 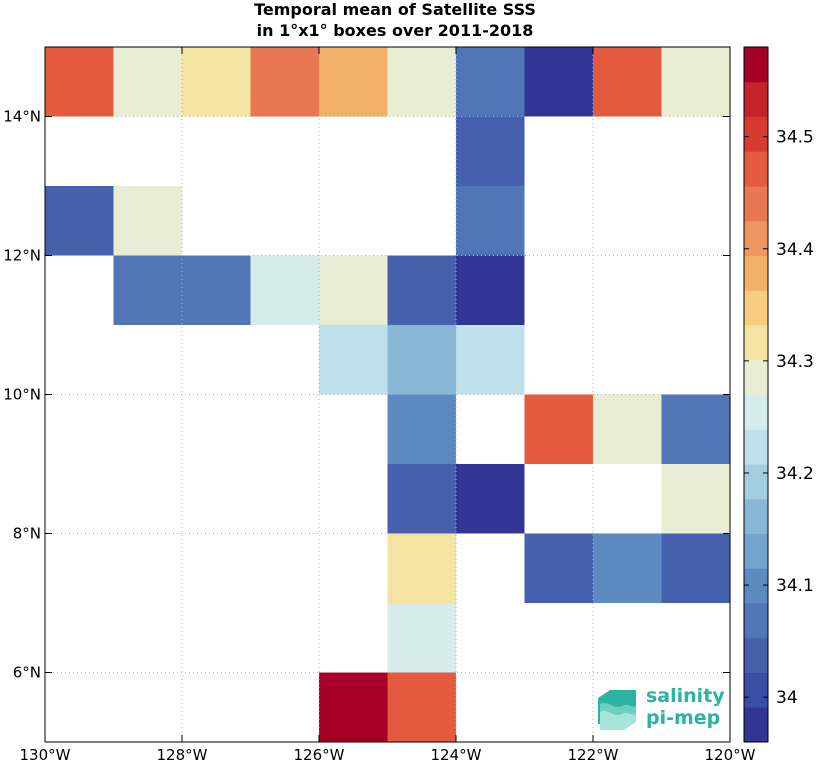 What do you see at coordinates (795, 474) in the screenshot?
I see `colorbar-tick-label: 34.2` at bounding box center [795, 474].